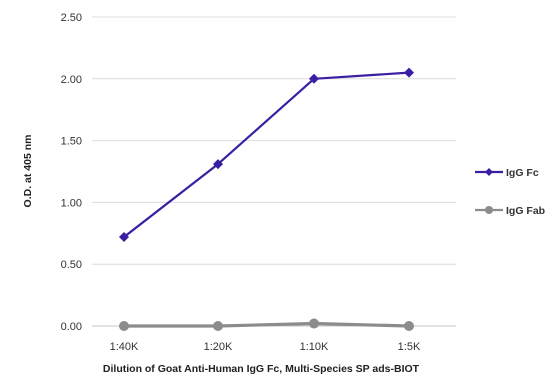 Image resolution: width=560 pixels, height=383 pixels. I want to click on y-tick-label: 1.50, so click(71, 142).